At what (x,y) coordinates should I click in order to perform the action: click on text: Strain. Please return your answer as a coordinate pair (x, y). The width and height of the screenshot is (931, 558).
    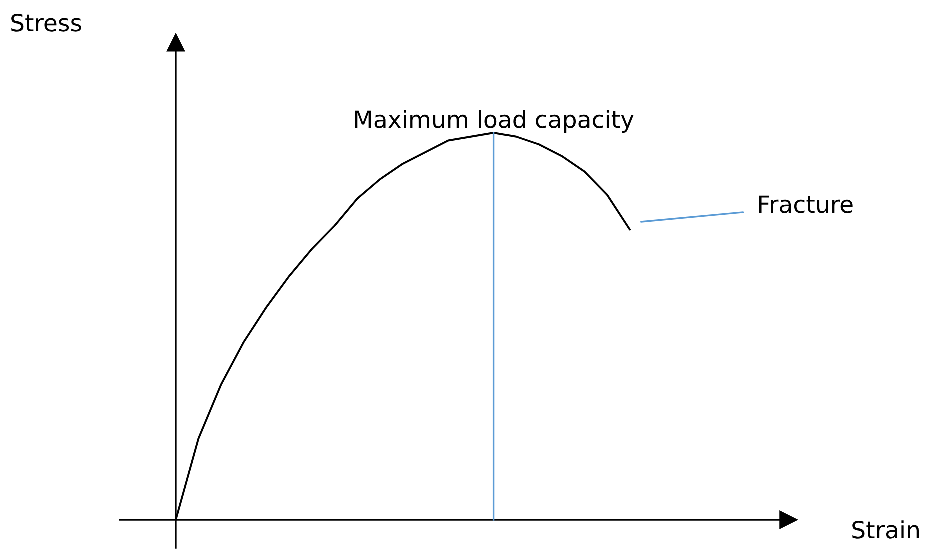
    Looking at the image, I should click on (885, 529).